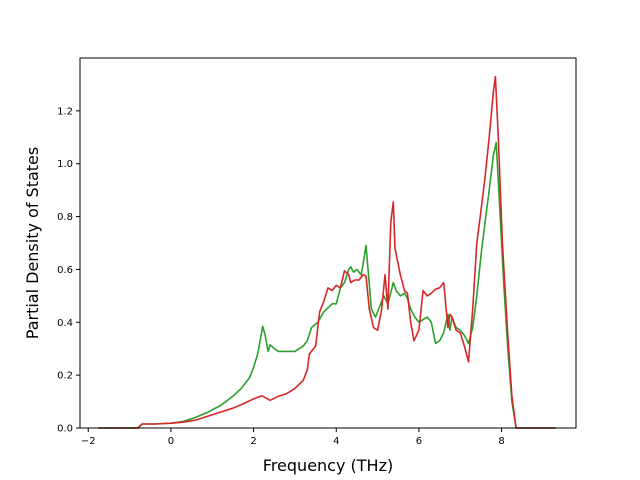 The width and height of the screenshot is (640, 480). Describe the element at coordinates (65, 376) in the screenshot. I see `y-tick-label: 0.2` at that location.